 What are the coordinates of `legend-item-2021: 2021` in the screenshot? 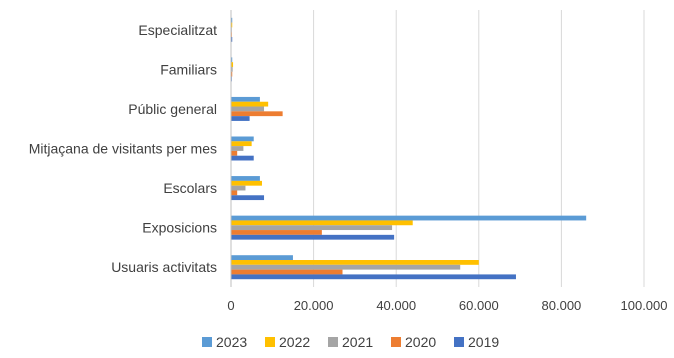 It's located at (350, 342).